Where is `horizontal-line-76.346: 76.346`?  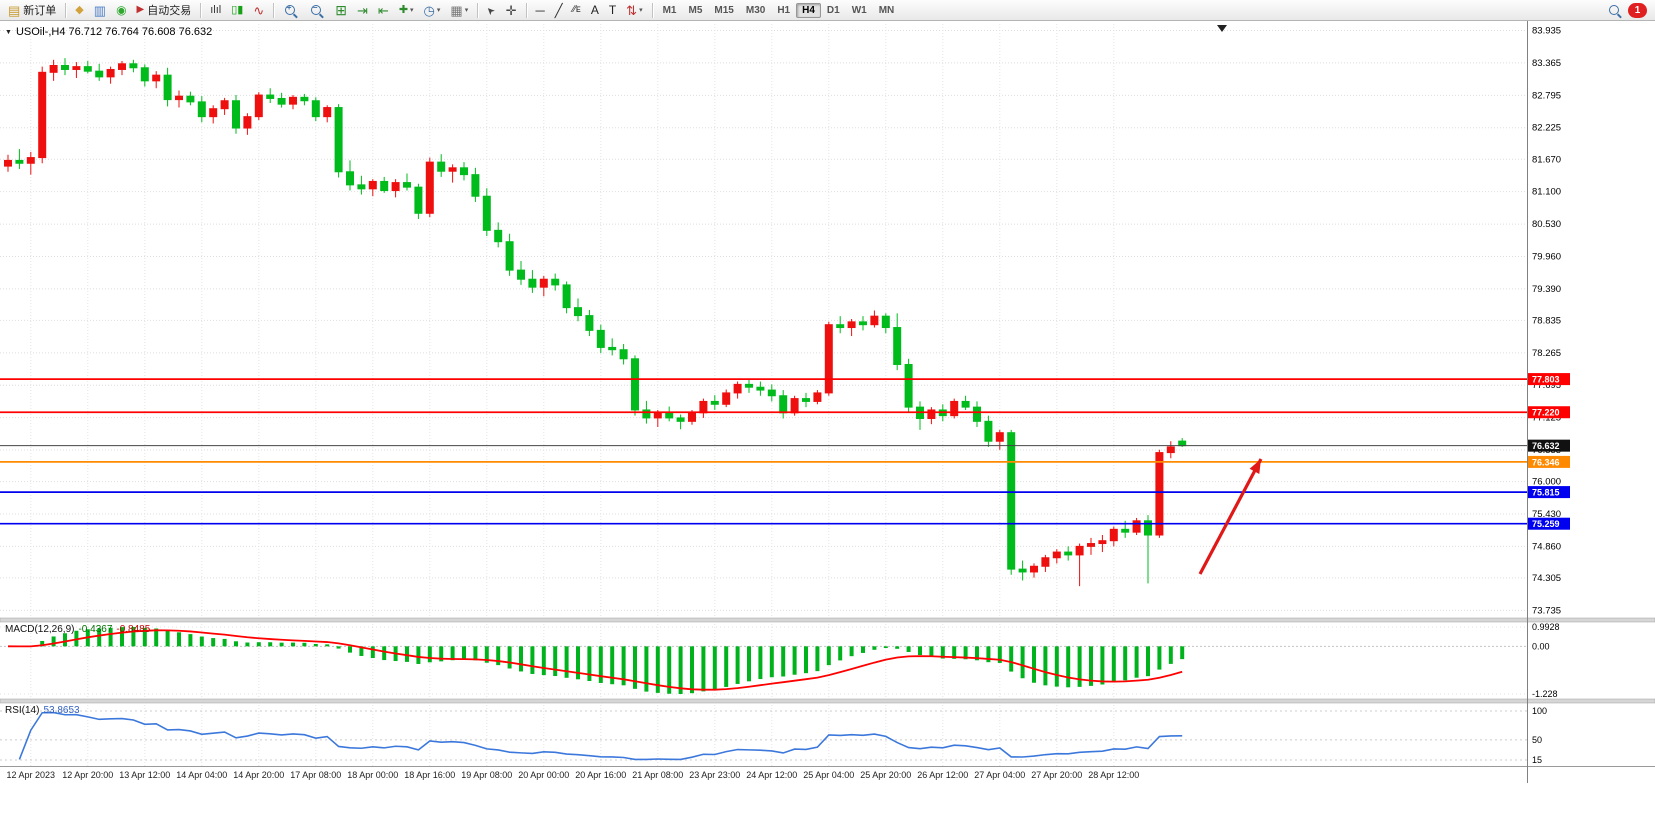
horizontal-line-76.346: 76.346 is located at coordinates (785, 461).